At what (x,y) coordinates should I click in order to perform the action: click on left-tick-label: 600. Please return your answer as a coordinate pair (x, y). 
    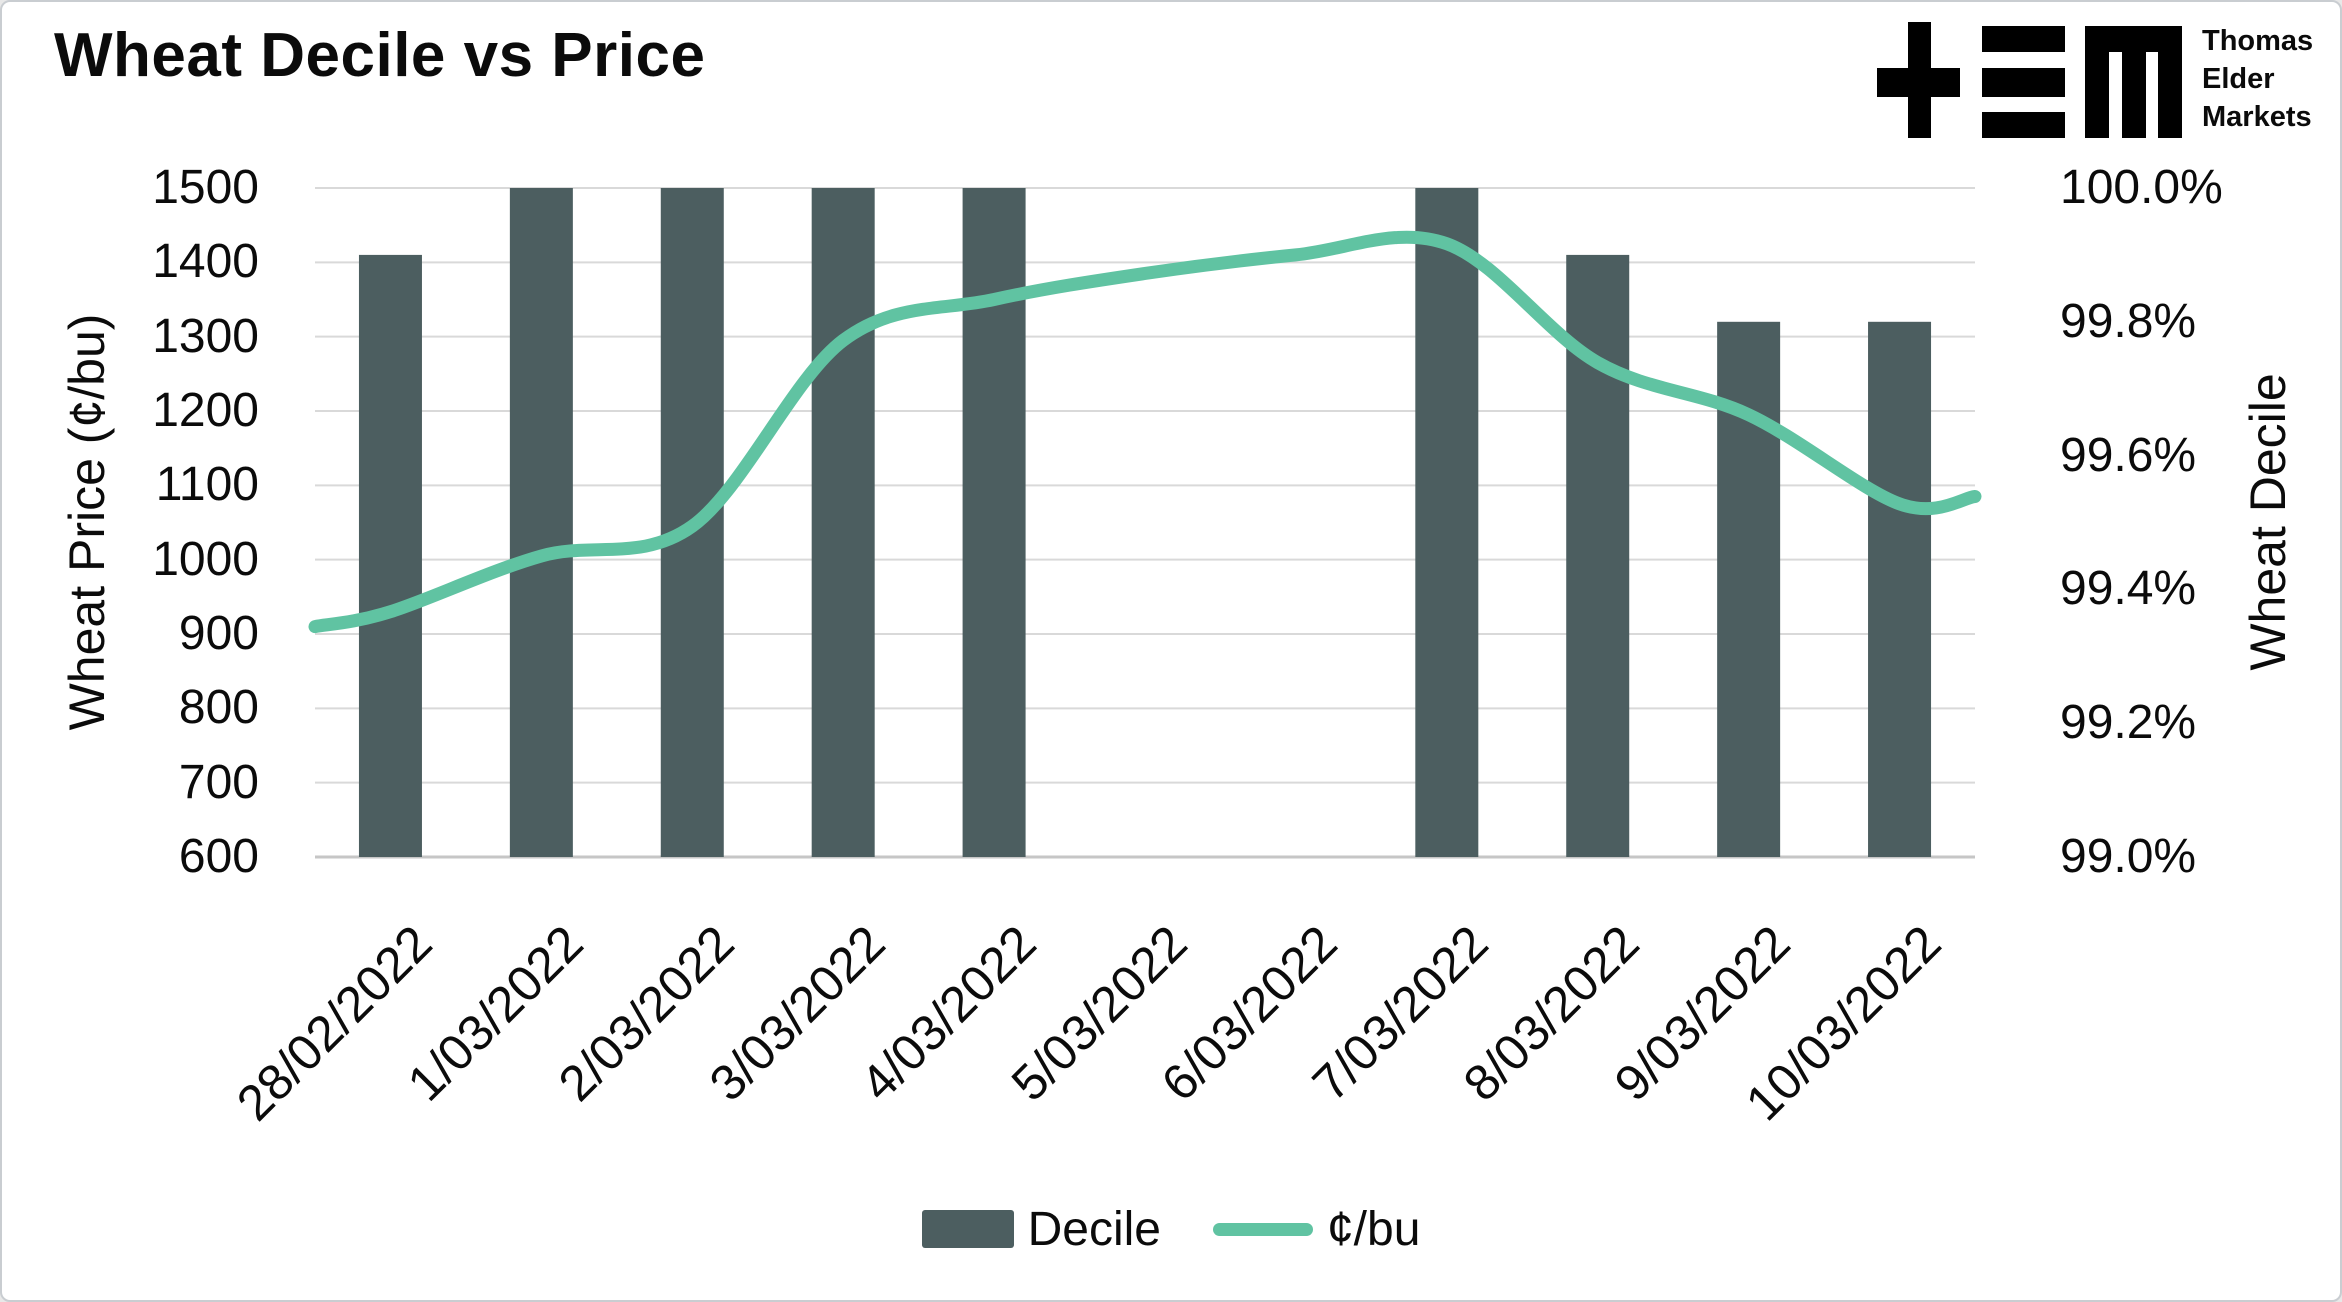
    Looking at the image, I should click on (218, 856).